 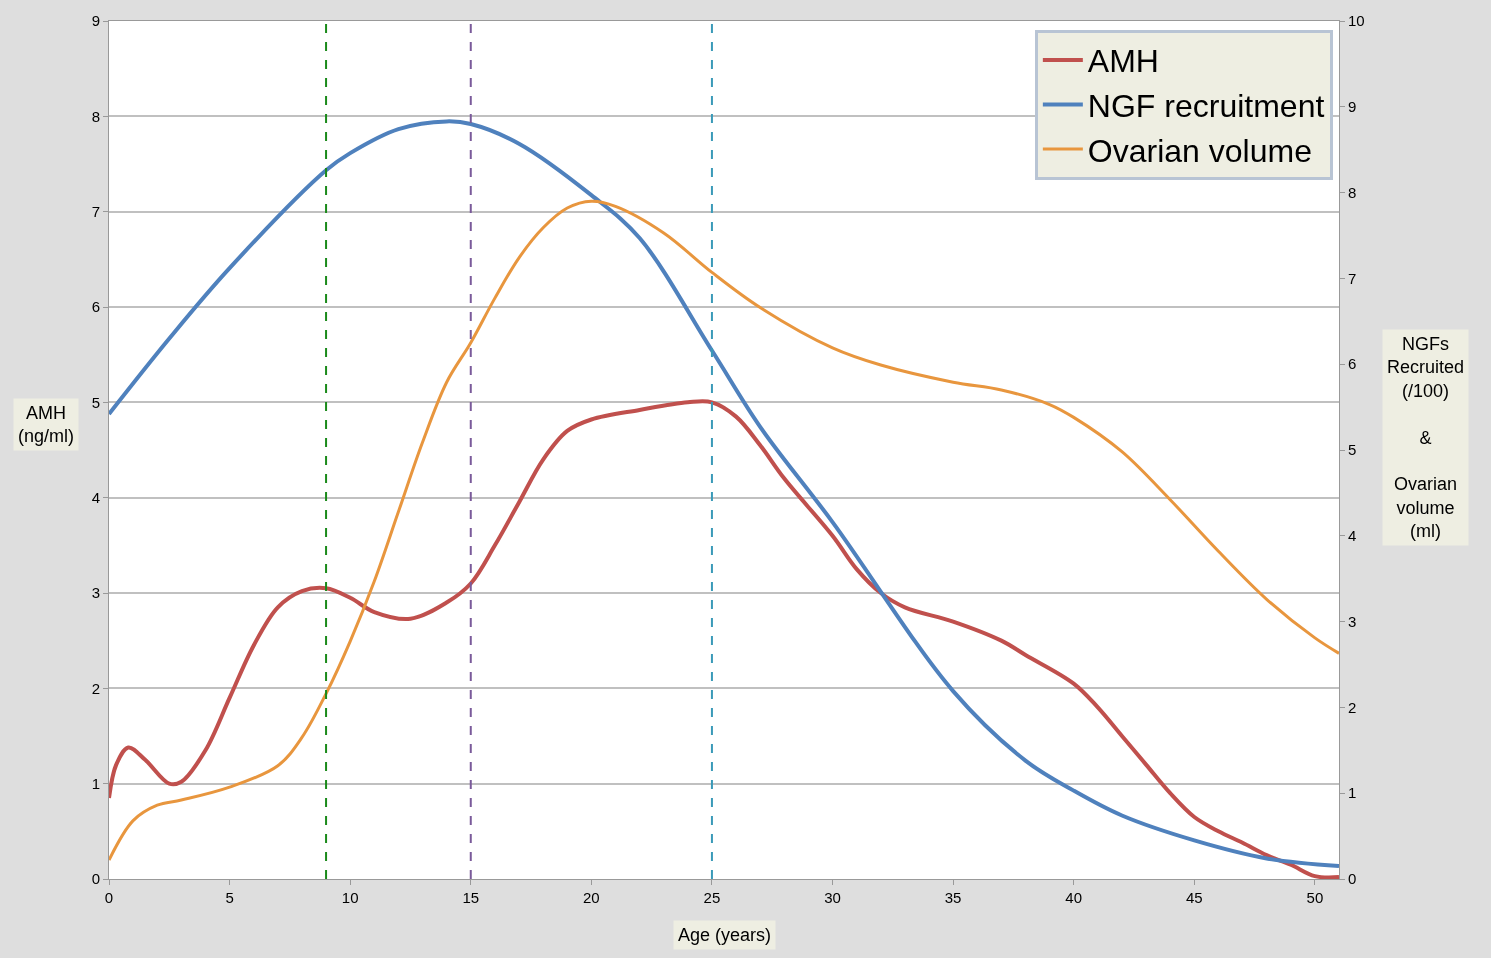 What do you see at coordinates (95, 307) in the screenshot?
I see `y-tick-label: 6` at bounding box center [95, 307].